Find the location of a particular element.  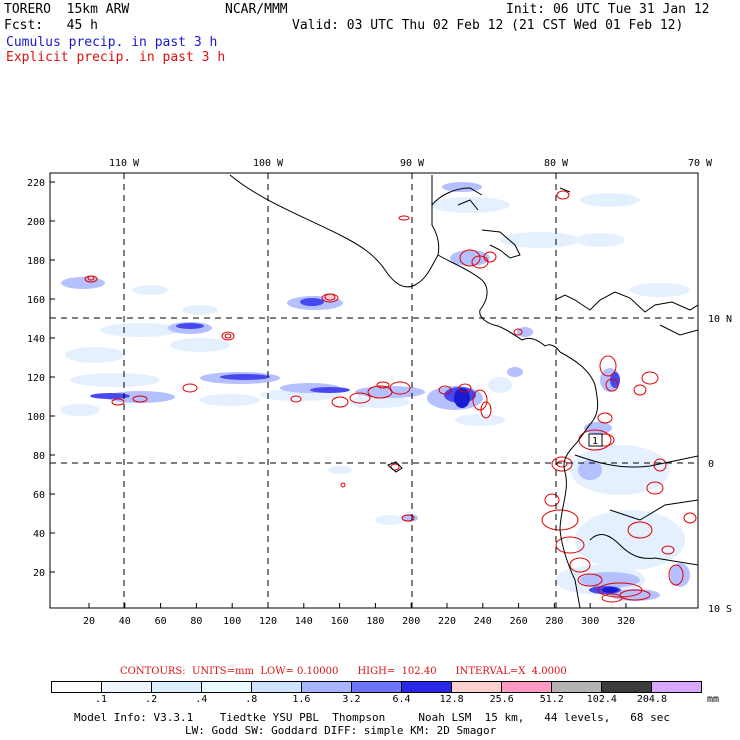

legend-explicit: Explicit precip. in past 3 h is located at coordinates (116, 57).